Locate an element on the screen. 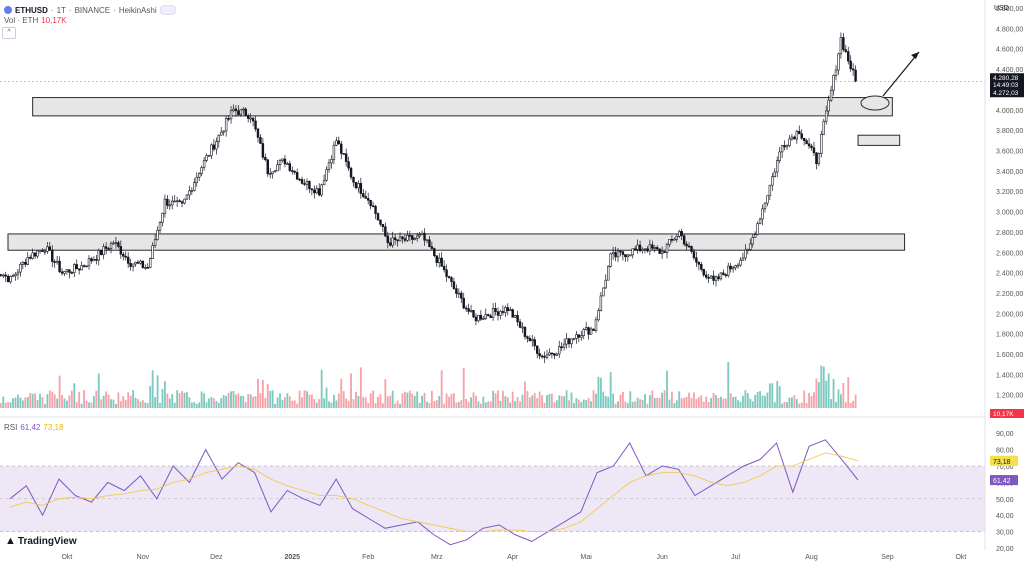  tradingview-logo: ▲ TradingView is located at coordinates (41, 541).